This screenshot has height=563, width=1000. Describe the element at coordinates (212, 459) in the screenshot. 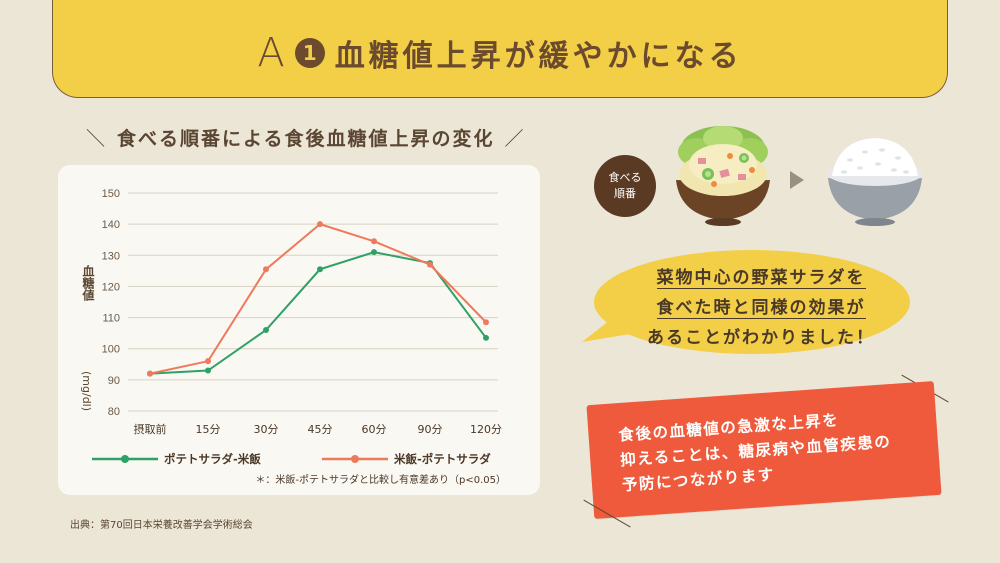

I see `legend-label-green: ポテトサラダ-米飯` at that location.